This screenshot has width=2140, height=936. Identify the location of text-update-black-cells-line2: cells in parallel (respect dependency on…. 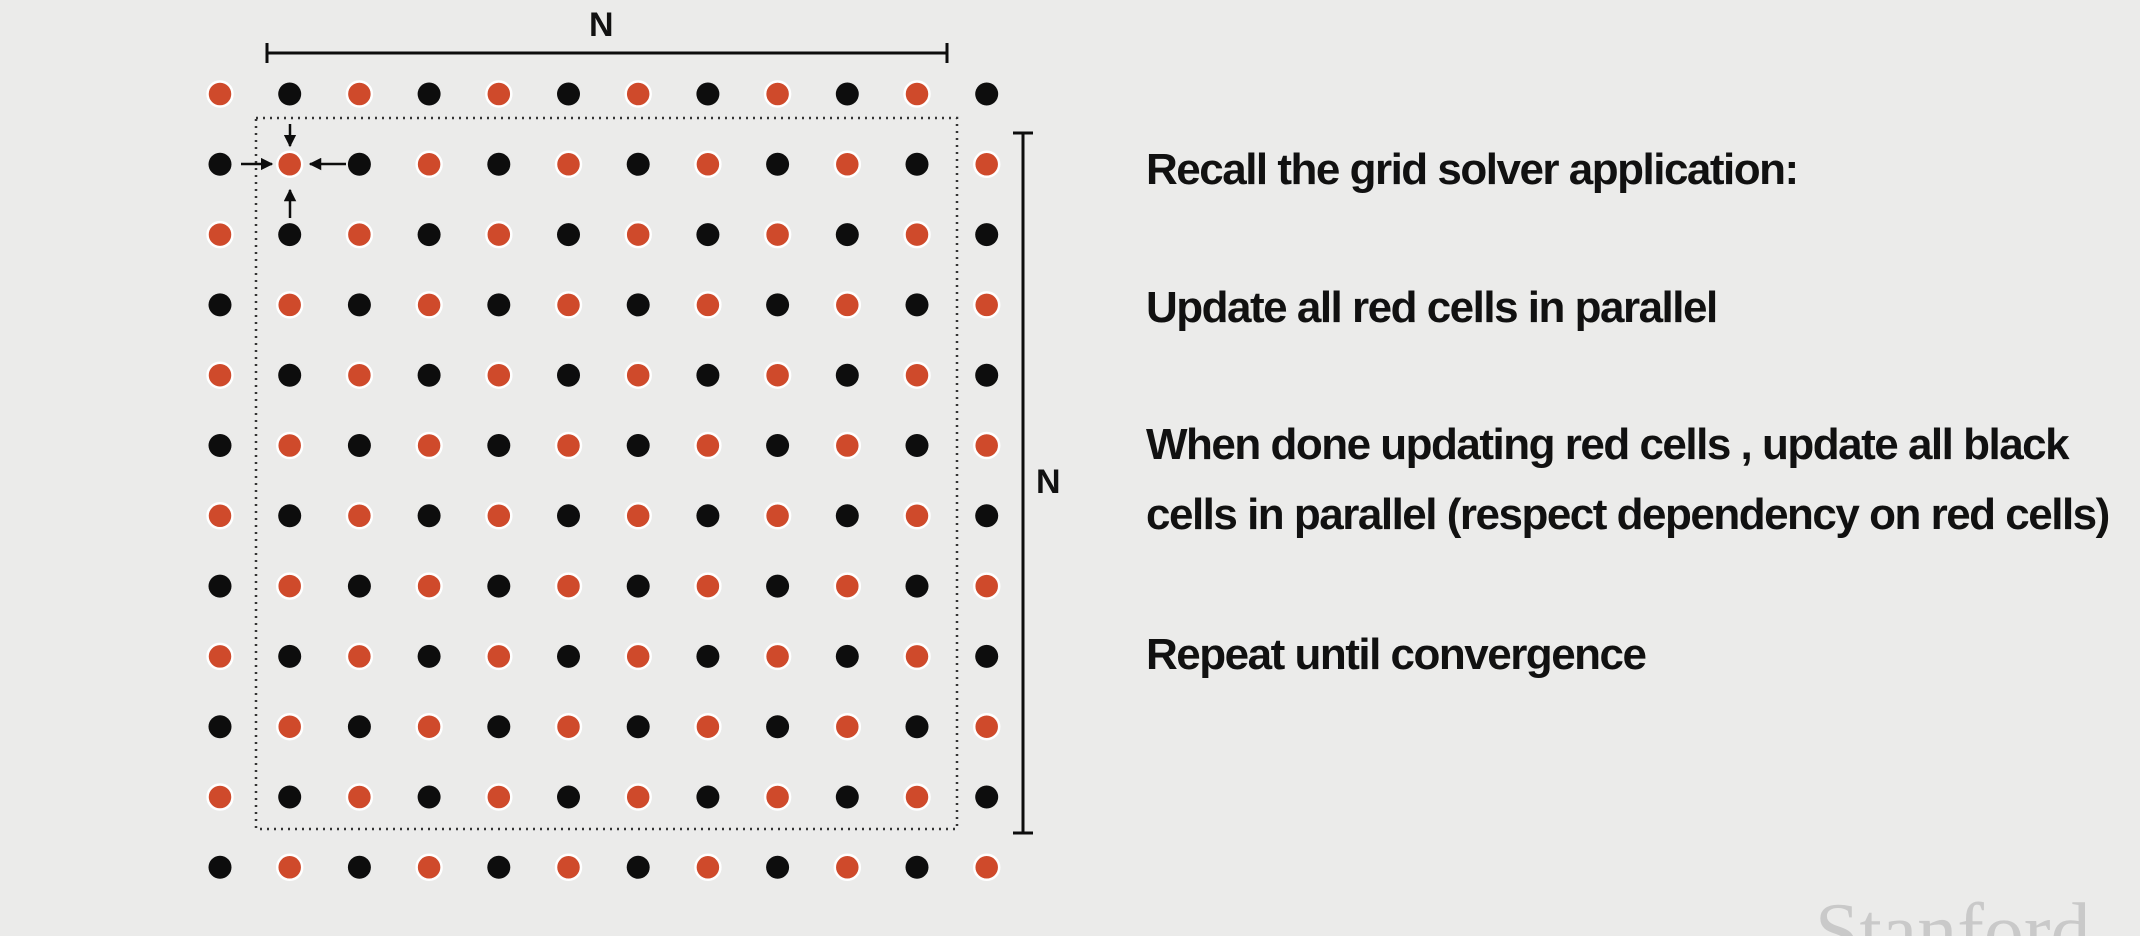
(1628, 514).